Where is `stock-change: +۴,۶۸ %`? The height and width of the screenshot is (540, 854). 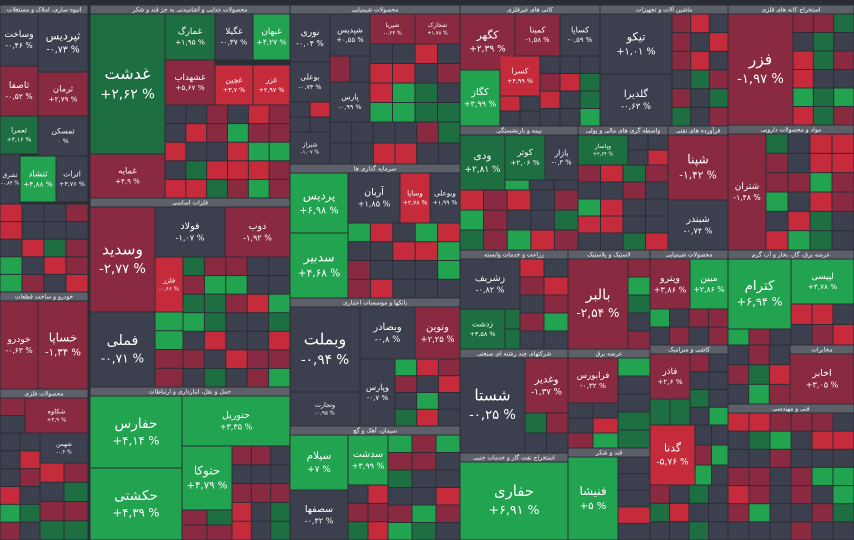
stock-change: +۴,۶۸ % is located at coordinates (319, 274).